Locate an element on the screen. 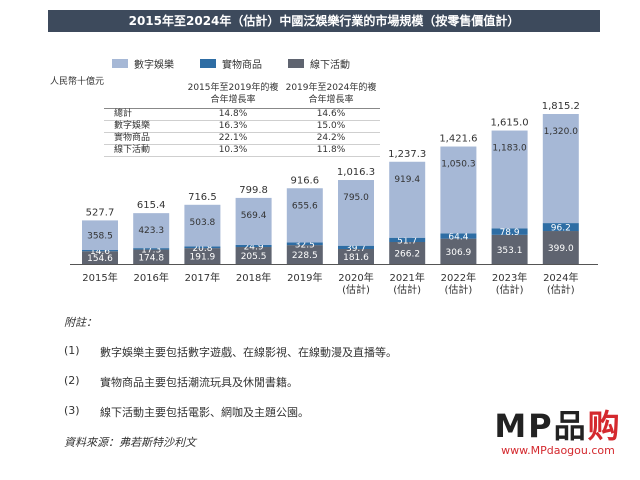 This screenshot has width=640, height=480. x-tick-label: 2016年 is located at coordinates (150, 277).